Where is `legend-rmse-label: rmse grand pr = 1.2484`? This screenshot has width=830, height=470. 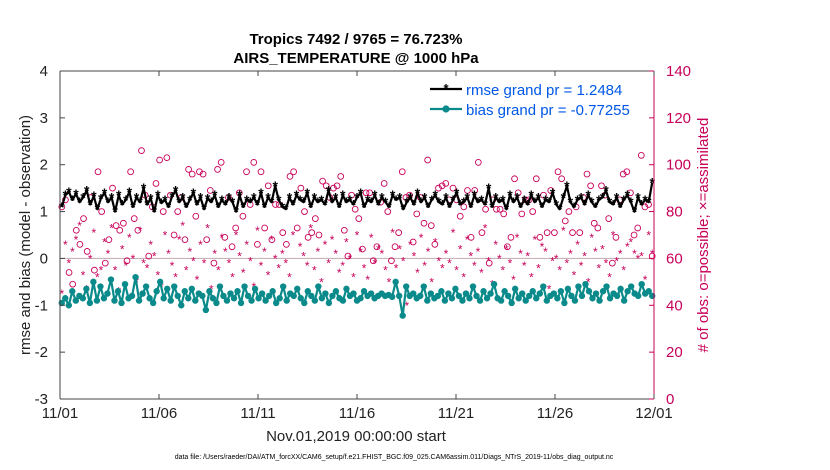
legend-rmse-label: rmse grand pr = 1.2484 is located at coordinates (544, 90).